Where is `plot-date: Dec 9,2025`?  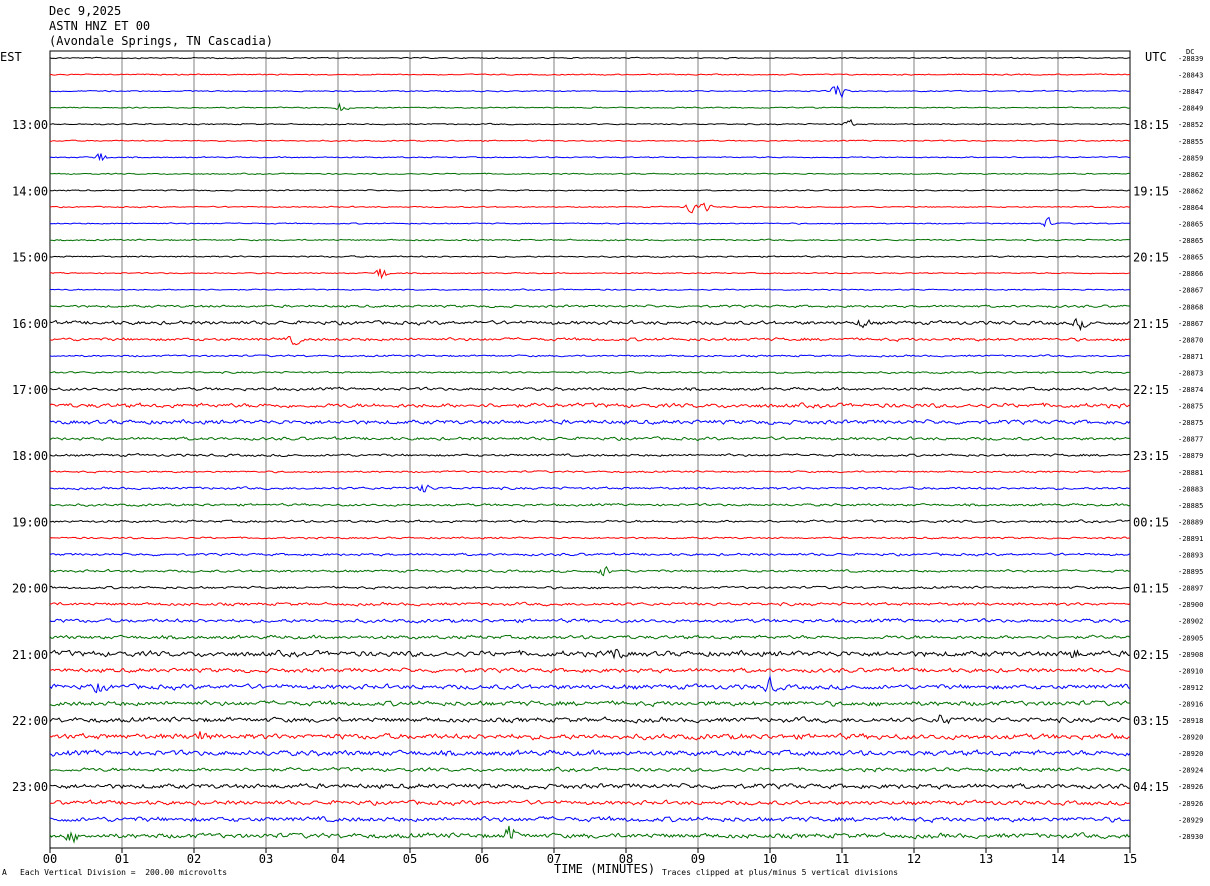
plot-date: Dec 9,2025 is located at coordinates (85, 11).